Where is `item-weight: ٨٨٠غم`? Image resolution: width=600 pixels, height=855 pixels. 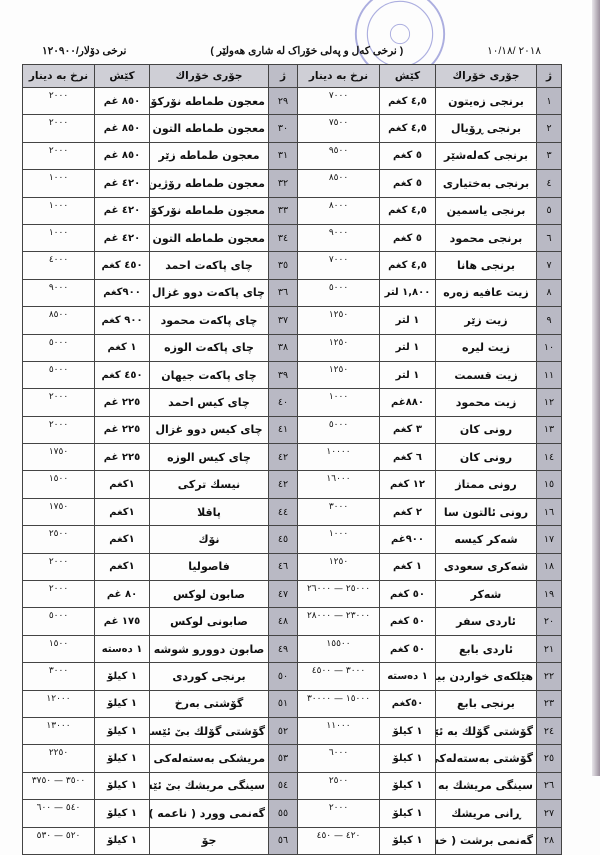 item-weight: ٨٨٠غم is located at coordinates (407, 402).